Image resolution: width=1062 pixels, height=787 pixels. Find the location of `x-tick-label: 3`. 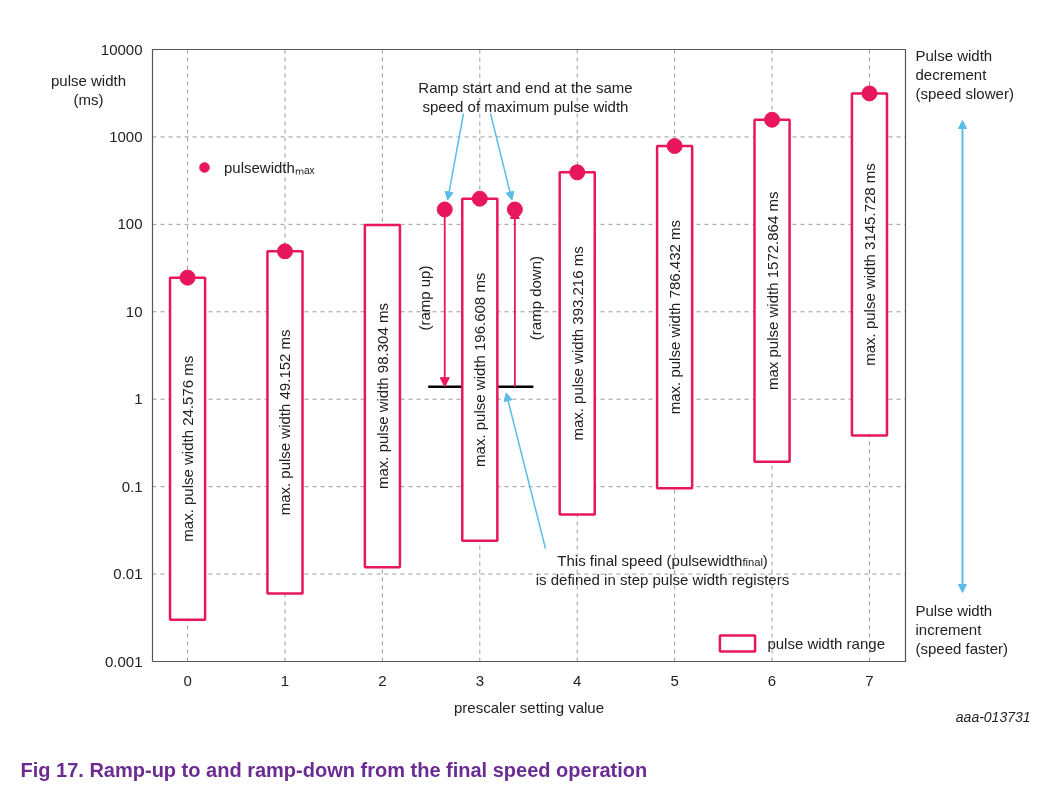

x-tick-label: 3 is located at coordinates (479, 680).